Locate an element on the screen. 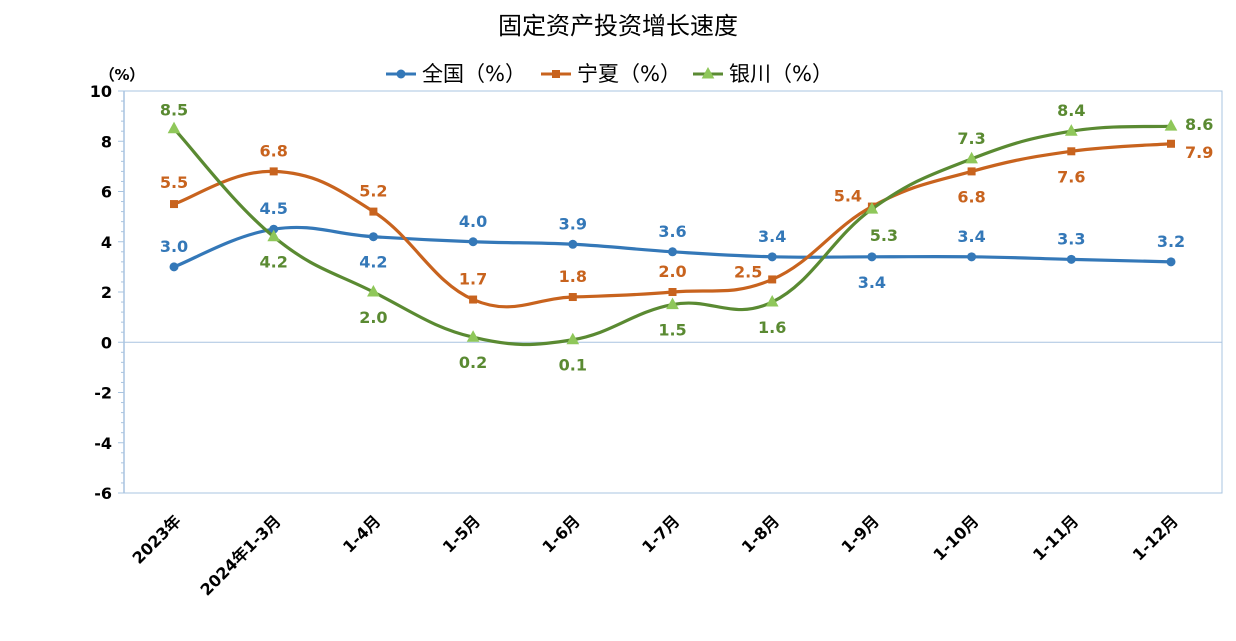  series-line-national is located at coordinates (672, 247).